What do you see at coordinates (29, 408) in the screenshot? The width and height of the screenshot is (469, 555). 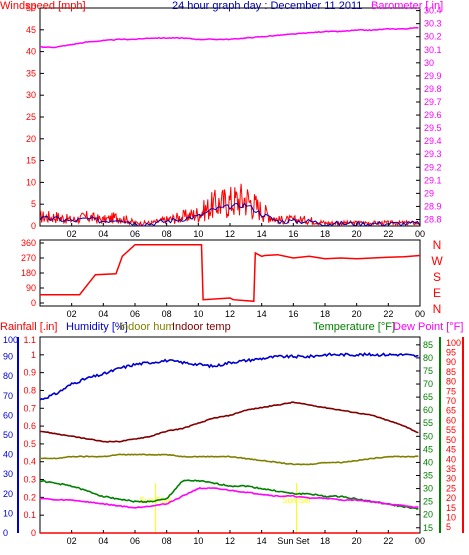 I see `rain-tick-label: 0.7` at bounding box center [29, 408].